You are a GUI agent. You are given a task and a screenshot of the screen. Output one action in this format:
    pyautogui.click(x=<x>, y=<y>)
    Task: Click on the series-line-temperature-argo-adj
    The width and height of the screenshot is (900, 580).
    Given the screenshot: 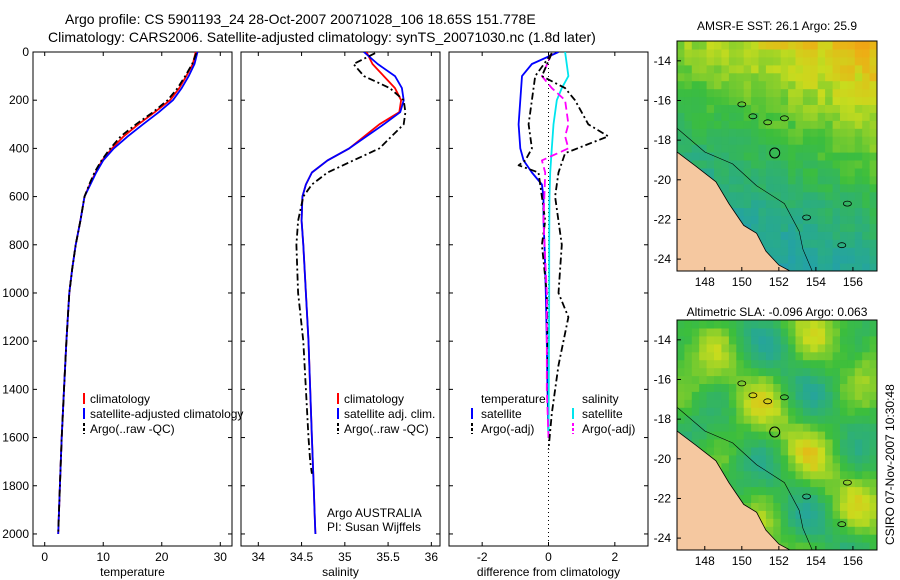 What is the action you would take?
    pyautogui.click(x=535, y=245)
    